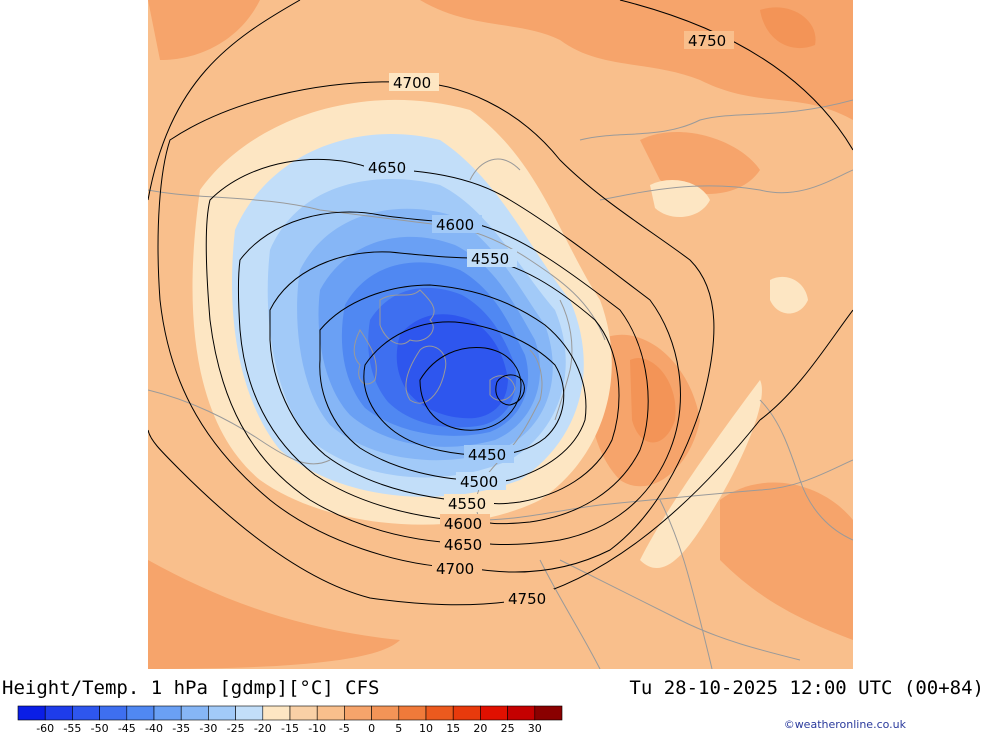 This screenshot has width=1000, height=733. What do you see at coordinates (455, 225) in the screenshot?
I see `contour-label-north-4600: 4600` at bounding box center [455, 225].